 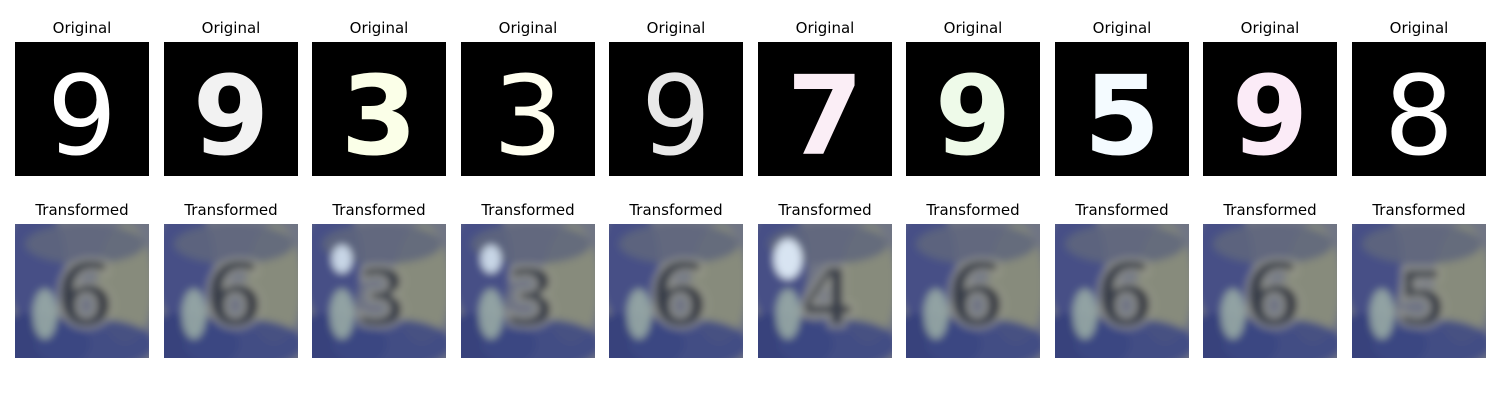 I want to click on original-cell: Original 5, so click(x=1122, y=98).